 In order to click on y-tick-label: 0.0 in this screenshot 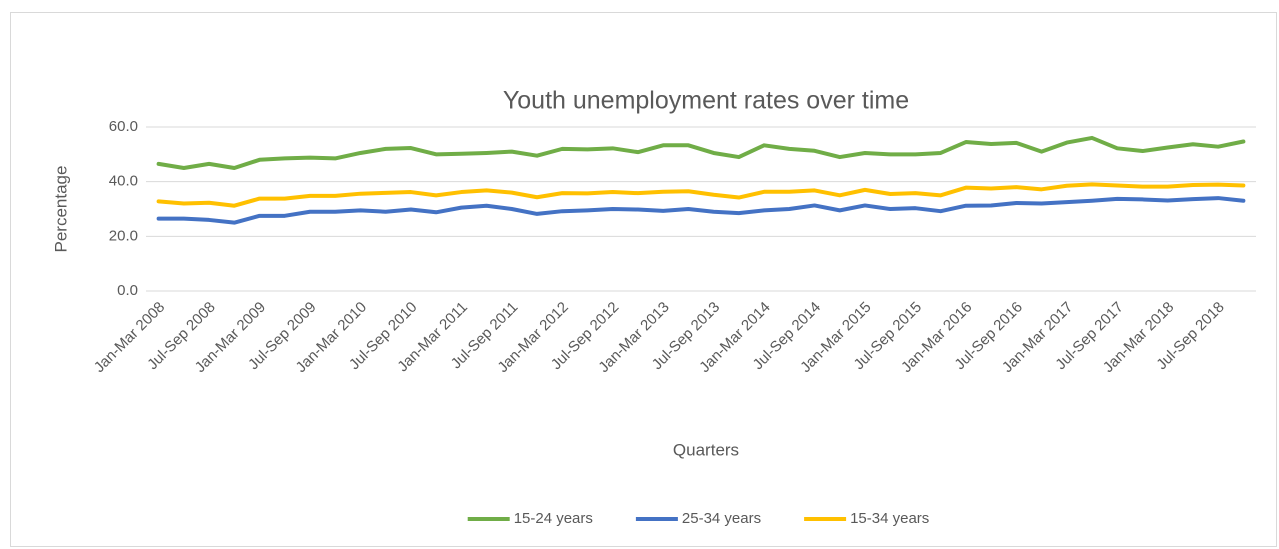, I will do `click(127, 290)`.